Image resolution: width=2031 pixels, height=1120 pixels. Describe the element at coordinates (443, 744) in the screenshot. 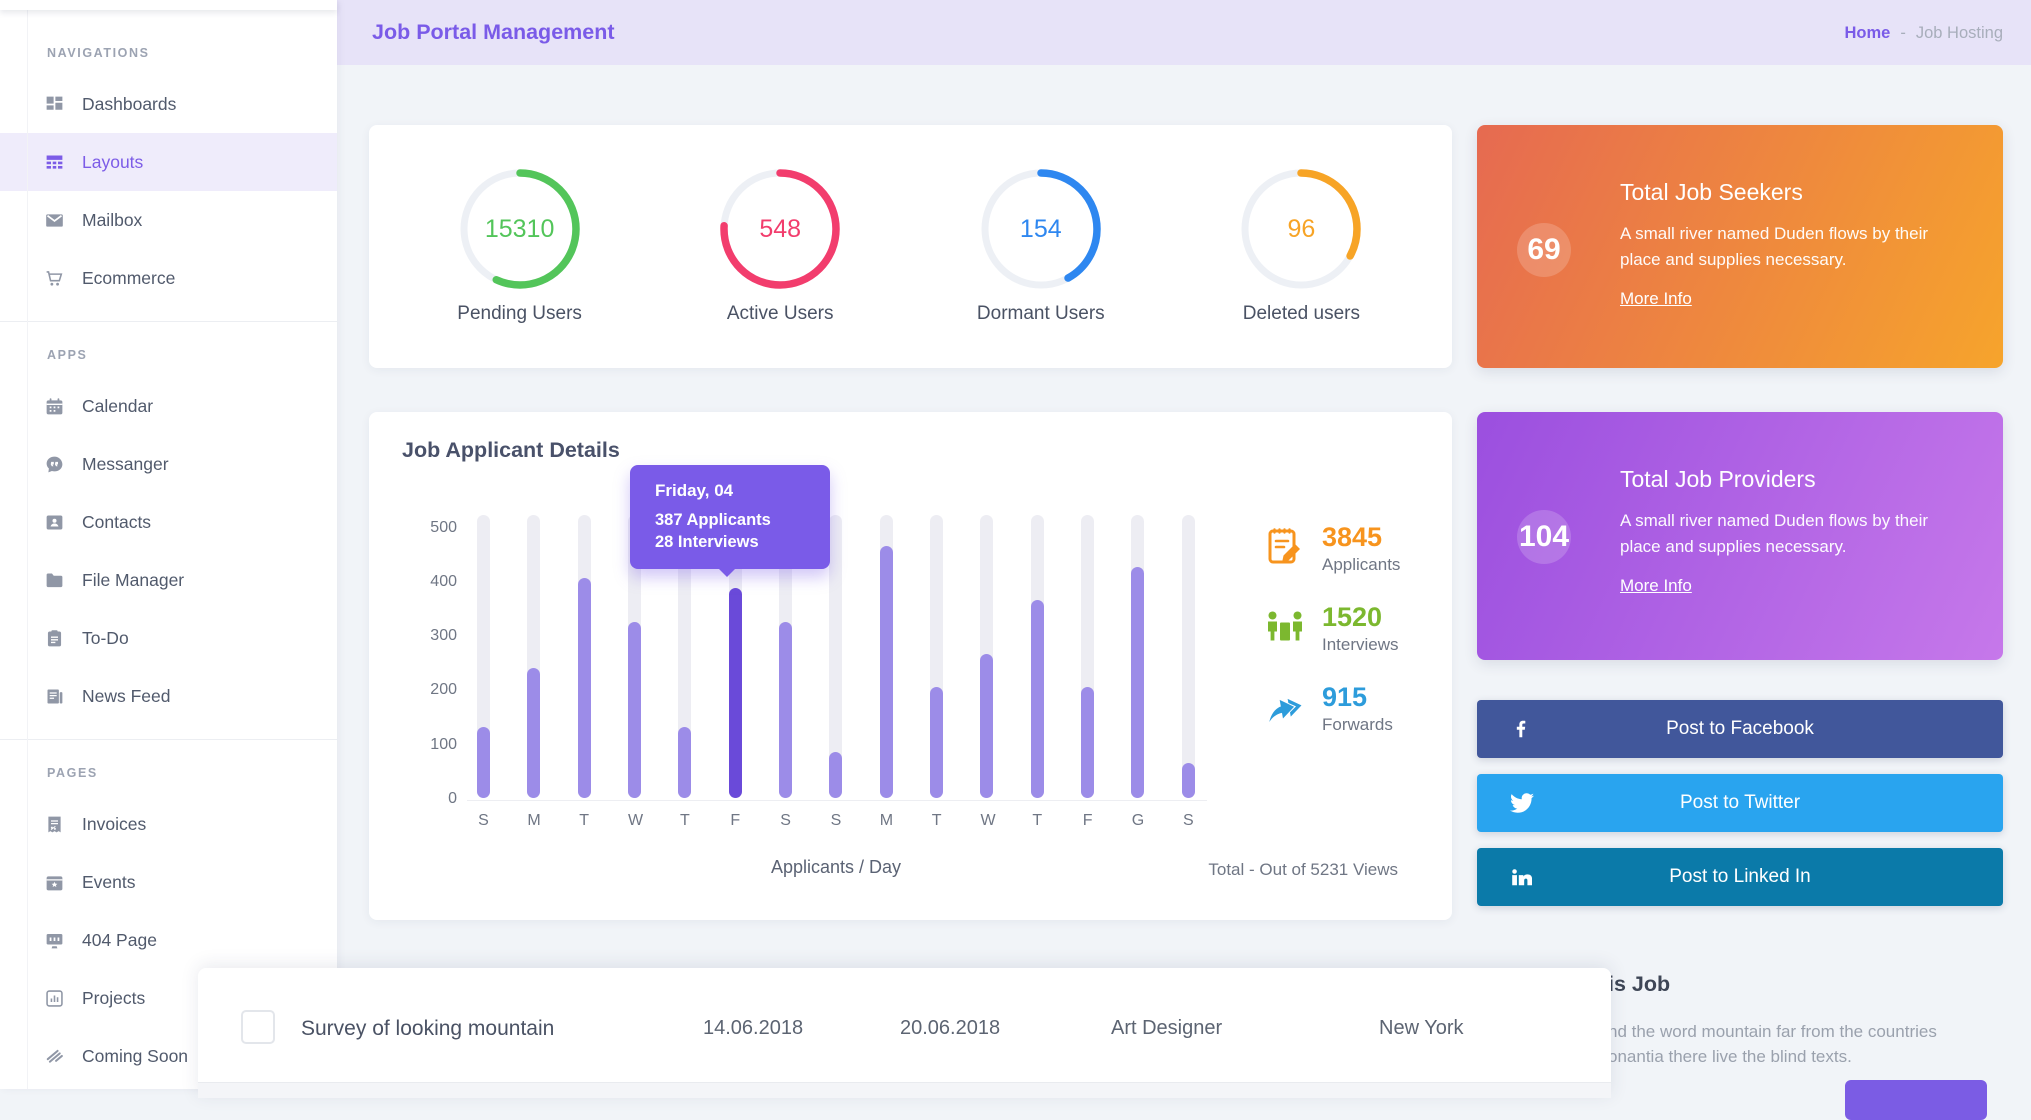

I see `y-axis-tick: 100` at that location.